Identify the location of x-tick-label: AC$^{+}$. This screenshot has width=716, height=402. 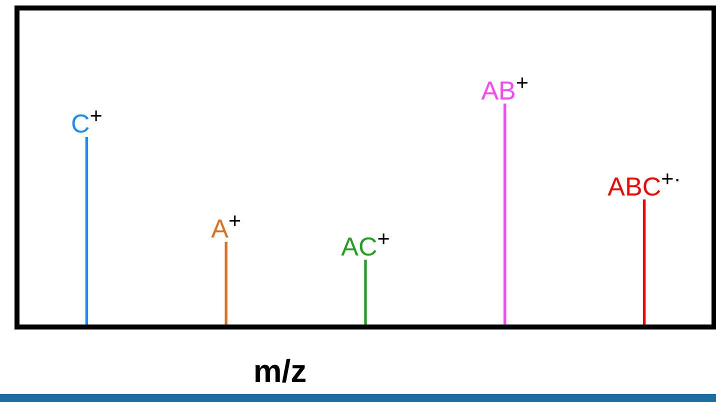
(365, 243).